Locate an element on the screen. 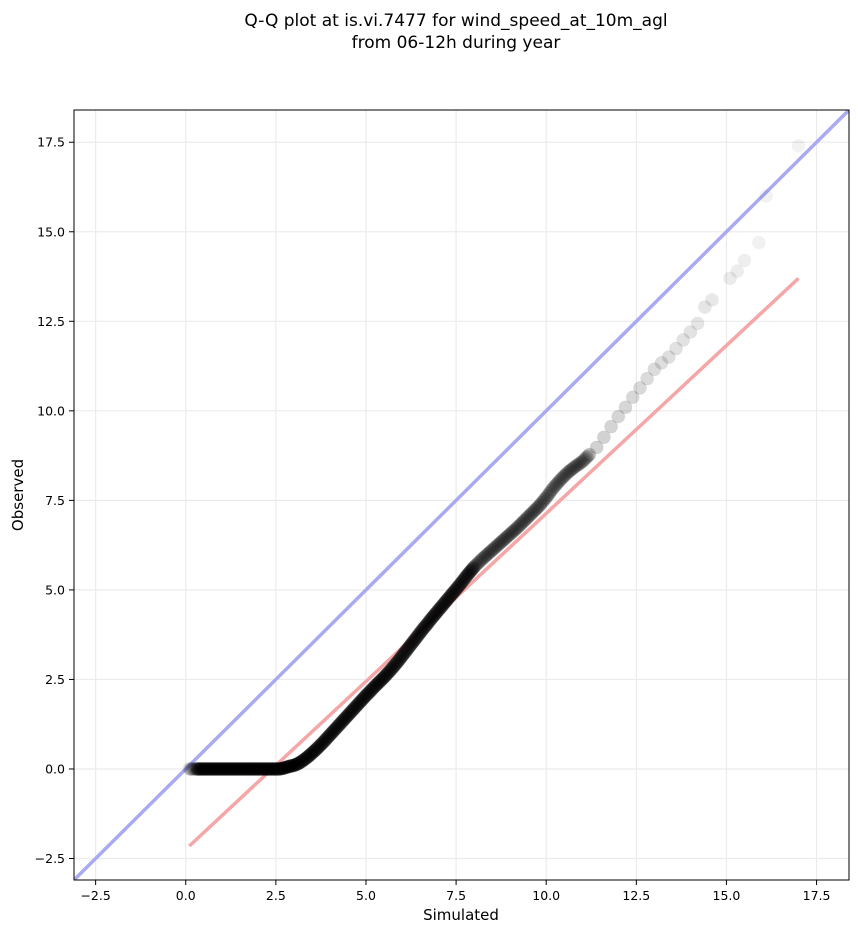 Image resolution: width=858 pixels, height=934 pixels. x-tick-label: −2.5 is located at coordinates (95, 895).